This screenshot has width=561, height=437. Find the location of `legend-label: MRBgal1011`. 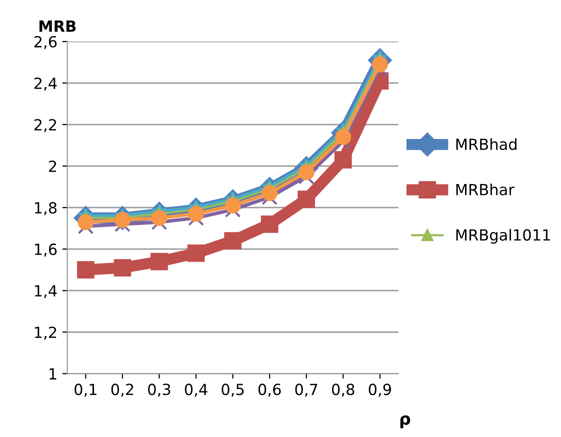

legend-label: MRBgal1011 is located at coordinates (503, 236).